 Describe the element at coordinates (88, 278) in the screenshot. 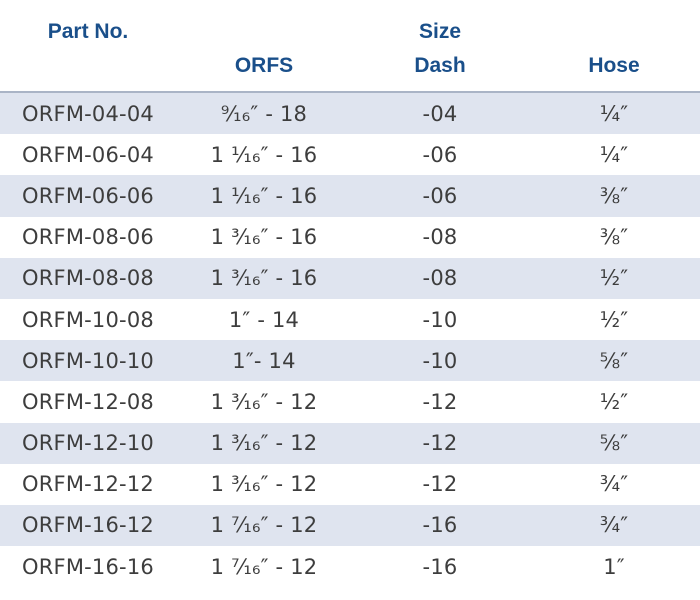

I see `cell-part-no: ORFM-08-08` at that location.